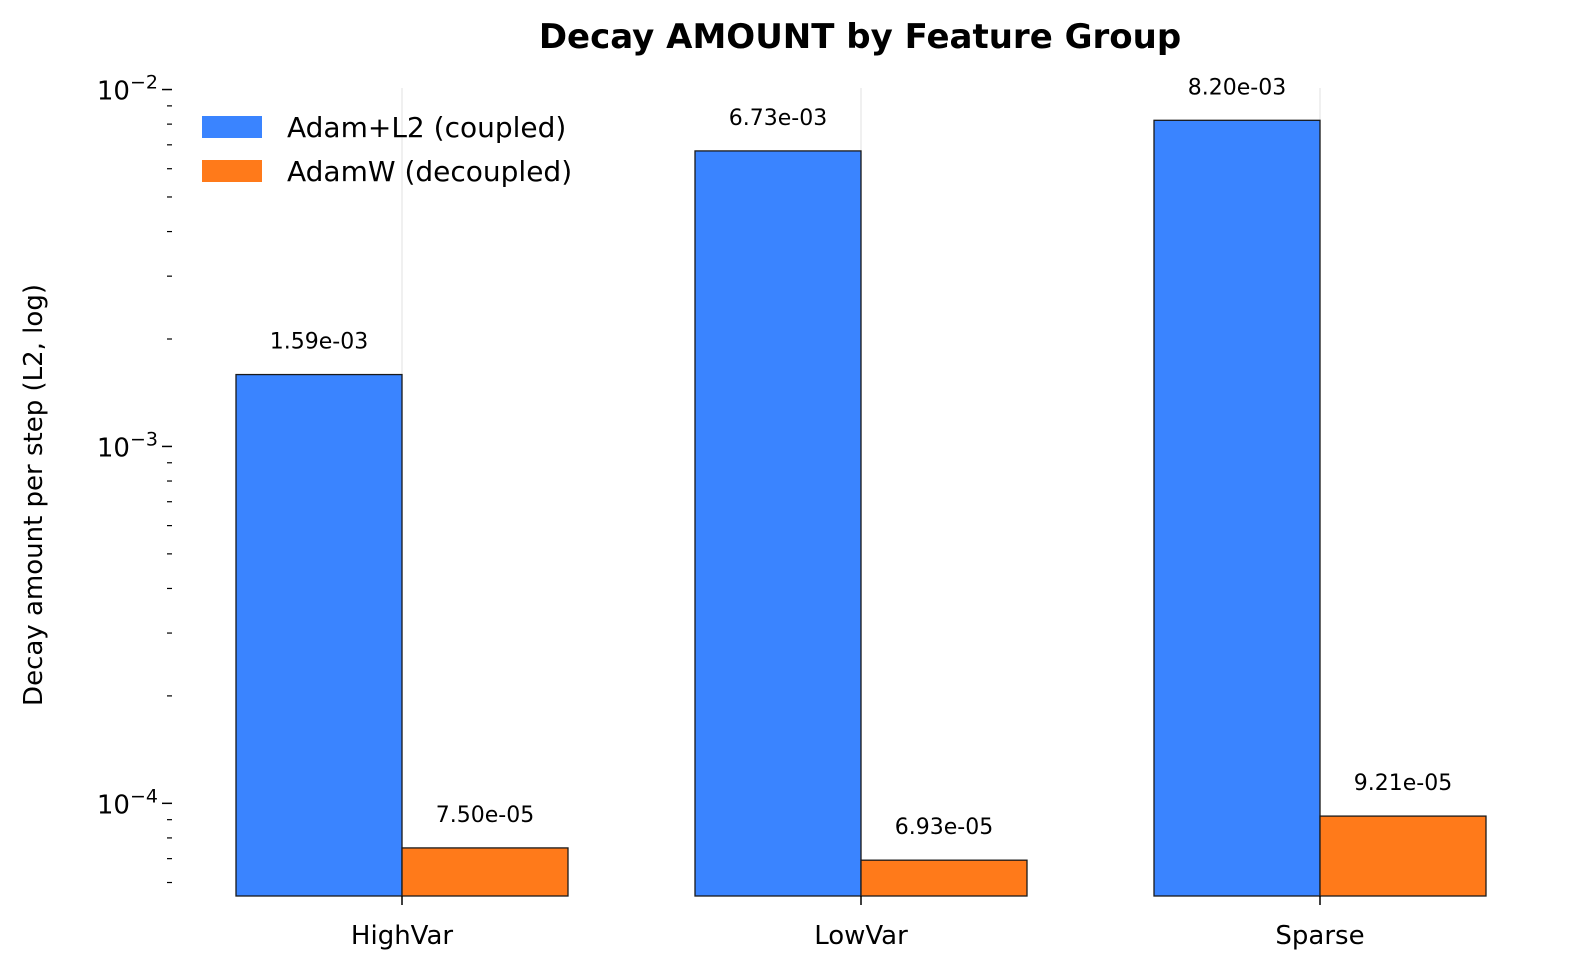 Image resolution: width=1571 pixels, height=973 pixels. I want to click on bar-adamw-highvar, so click(485, 872).